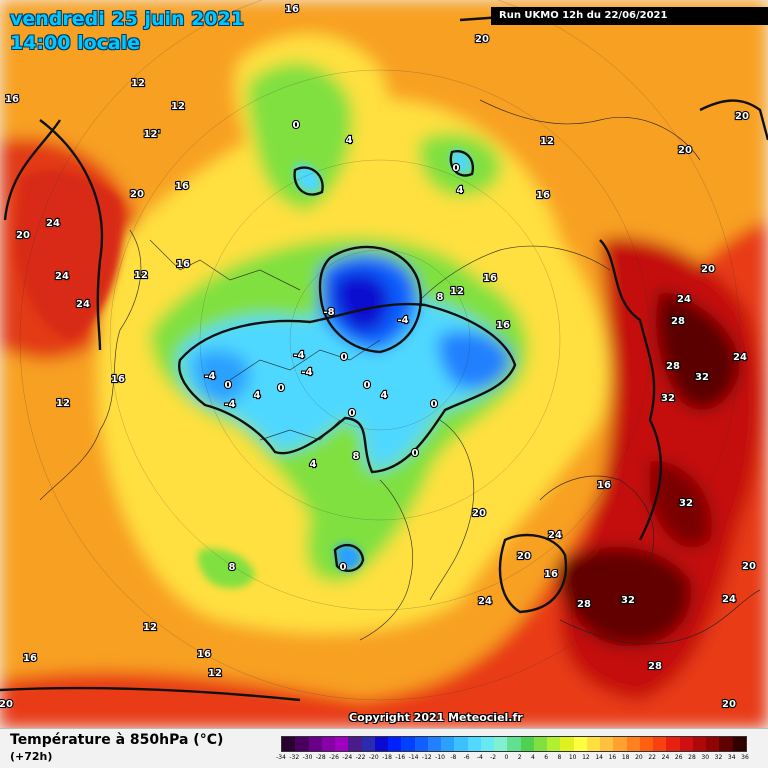 The width and height of the screenshot is (768, 768). I want to click on legend-tick: -32, so click(294, 757).